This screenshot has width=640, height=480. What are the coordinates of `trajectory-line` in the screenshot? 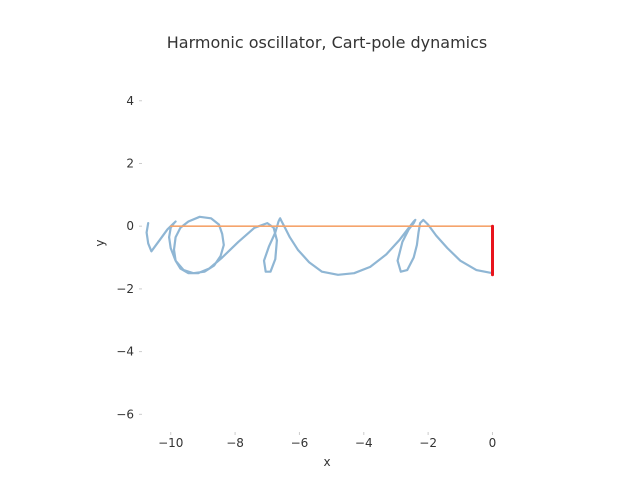 It's located at (319, 245).